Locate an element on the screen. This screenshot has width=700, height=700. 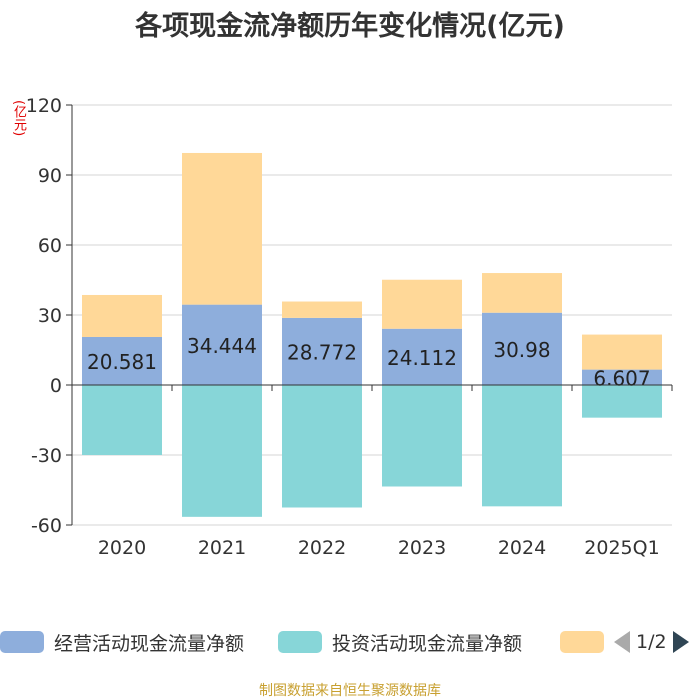
data-label: 6.607 is located at coordinates (621, 378).